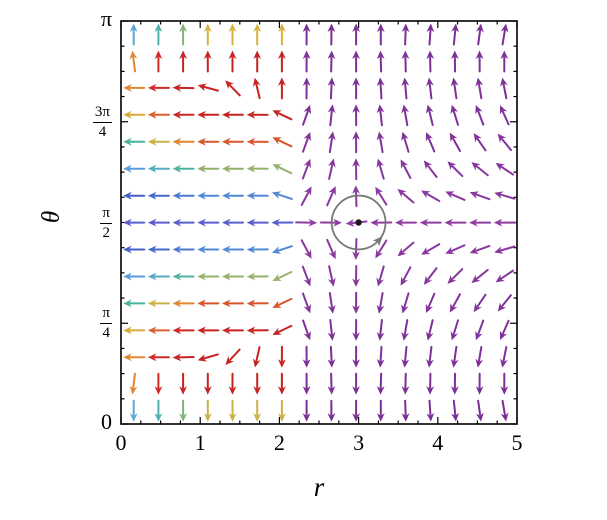 This screenshot has width=607, height=520. Describe the element at coordinates (51, 216) in the screenshot. I see `y-axis-label: θ` at that location.